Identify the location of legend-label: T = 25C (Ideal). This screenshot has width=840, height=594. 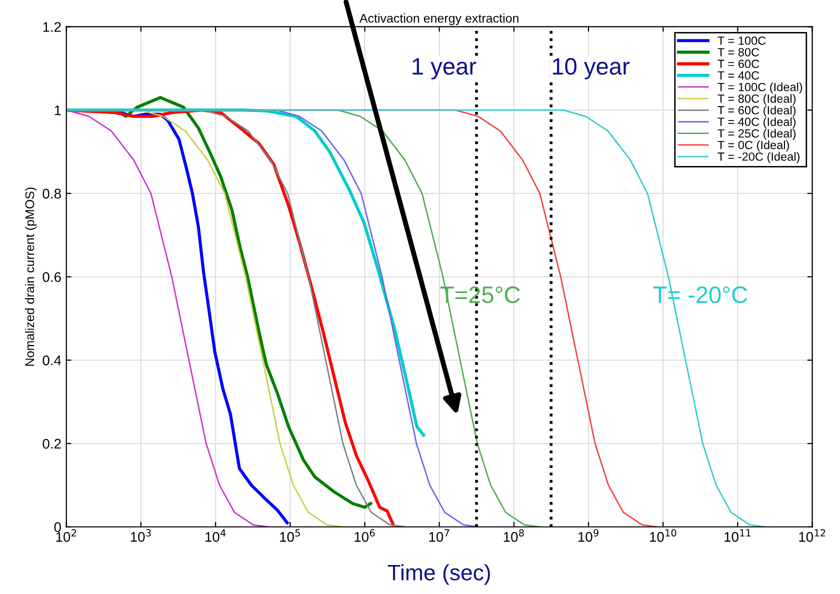
(757, 134).